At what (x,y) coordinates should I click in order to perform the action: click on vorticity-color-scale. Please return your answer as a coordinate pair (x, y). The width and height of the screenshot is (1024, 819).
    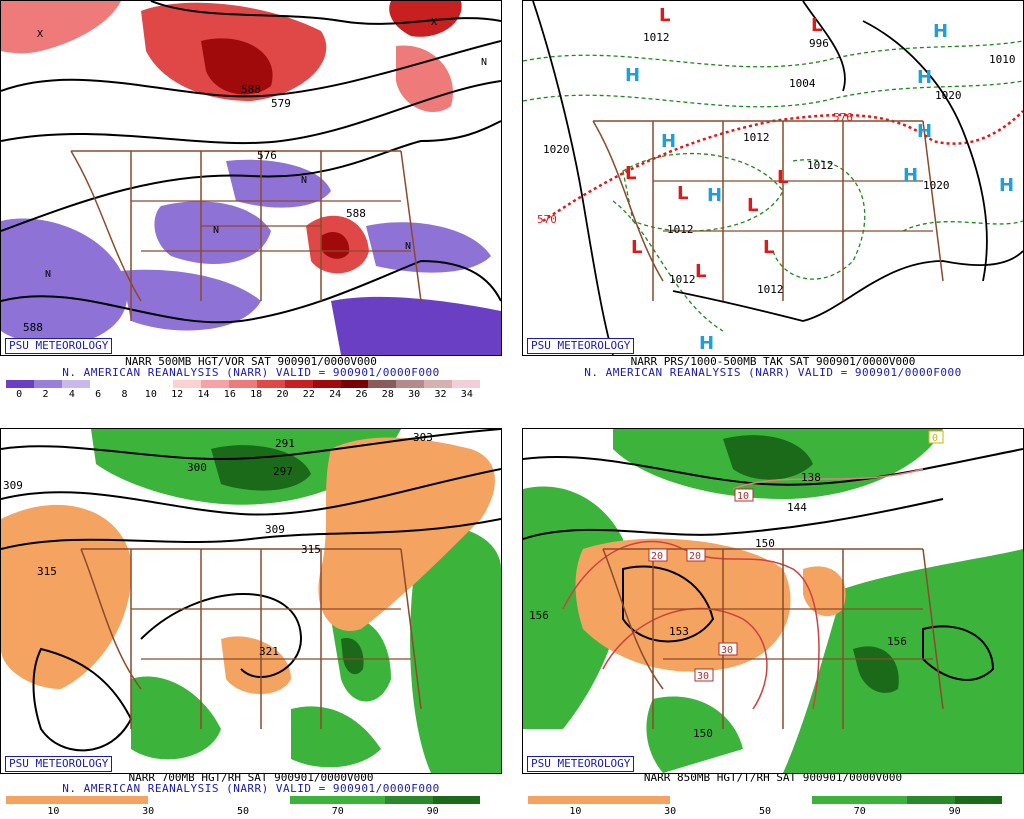
    Looking at the image, I should click on (243, 384).